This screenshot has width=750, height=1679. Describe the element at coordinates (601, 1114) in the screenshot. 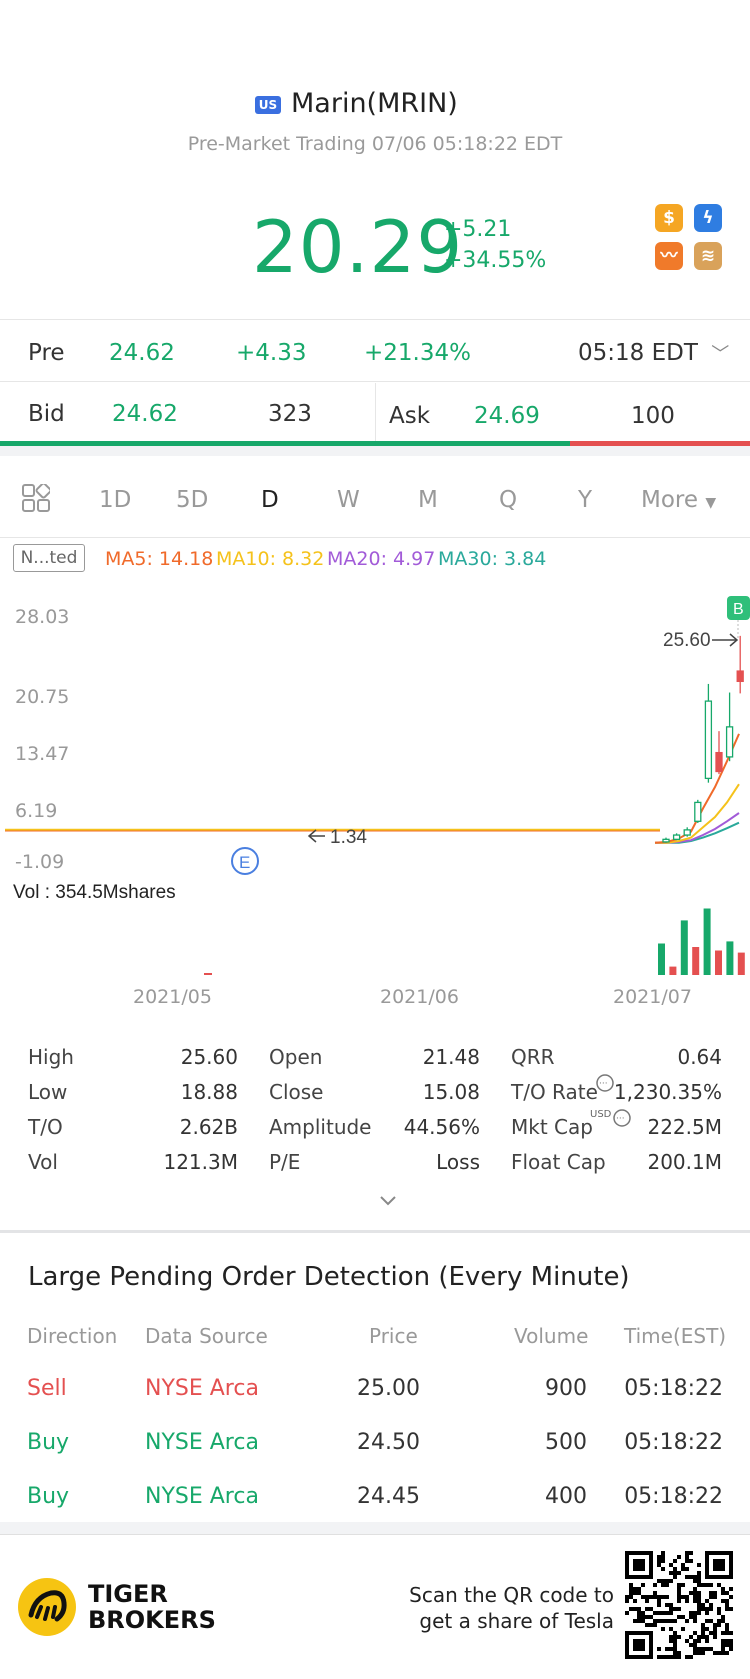

I see `currency-unit: USD` at that location.